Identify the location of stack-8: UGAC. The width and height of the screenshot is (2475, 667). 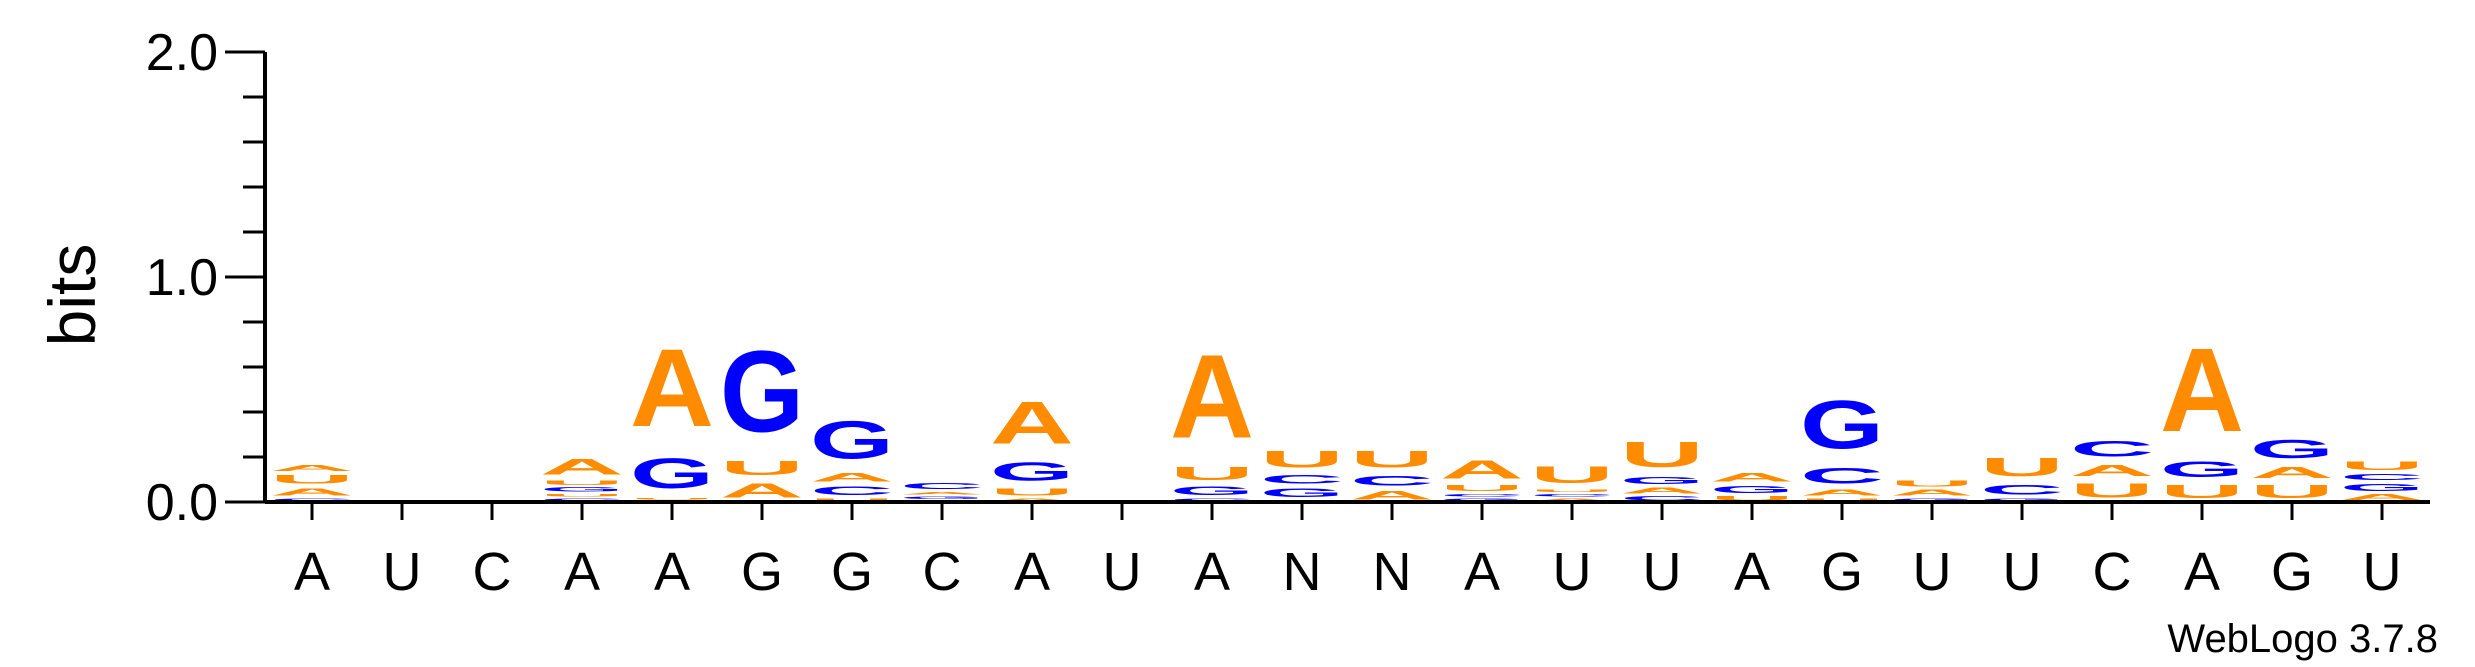
(942, 492).